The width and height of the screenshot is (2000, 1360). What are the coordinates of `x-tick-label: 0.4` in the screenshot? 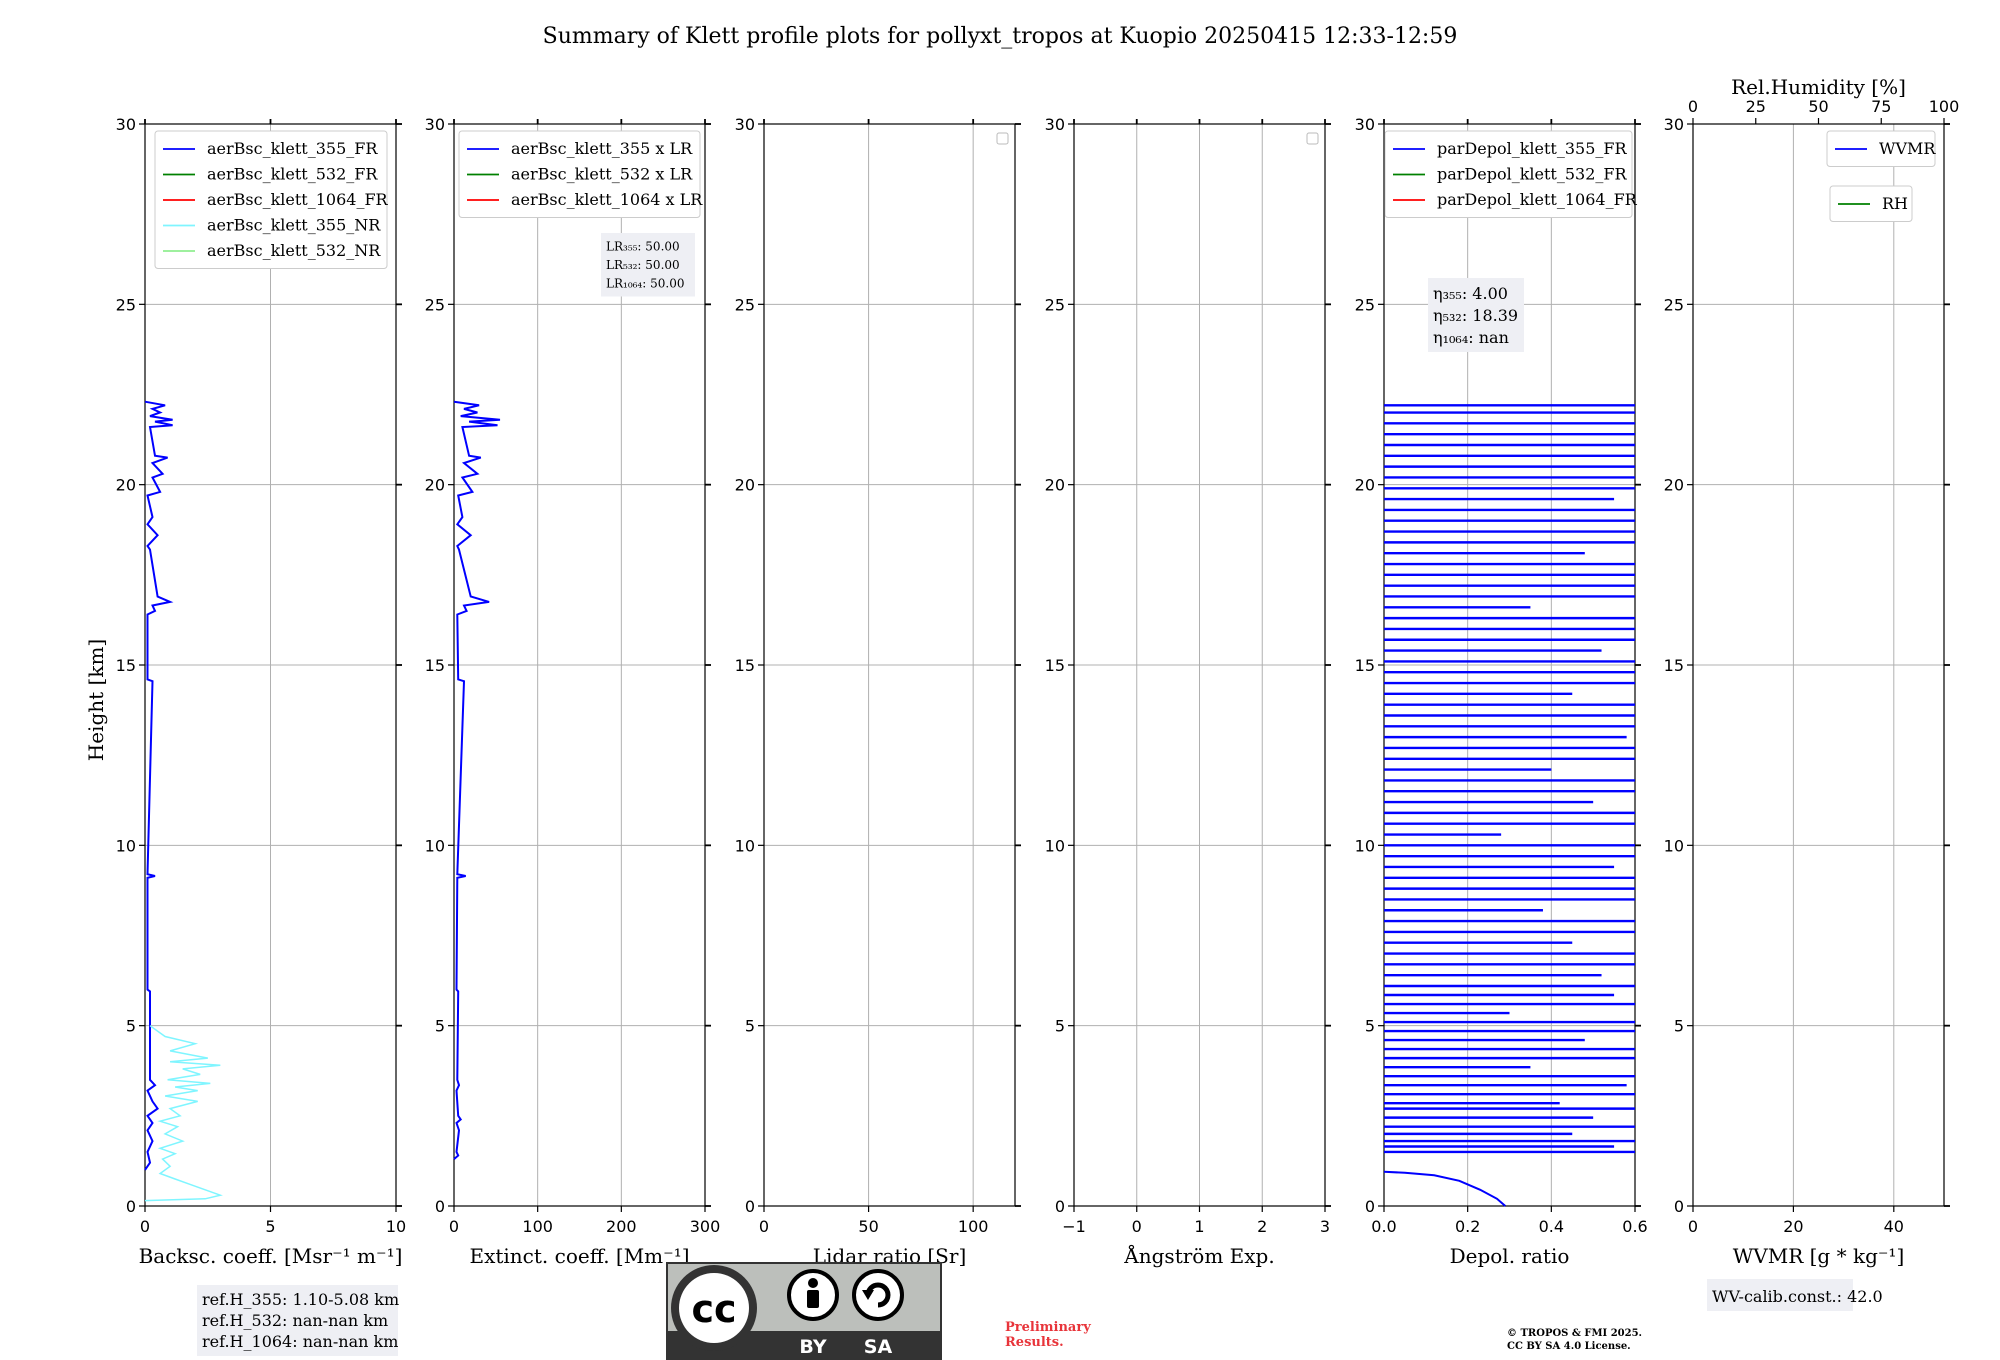 It's located at (1551, 1226).